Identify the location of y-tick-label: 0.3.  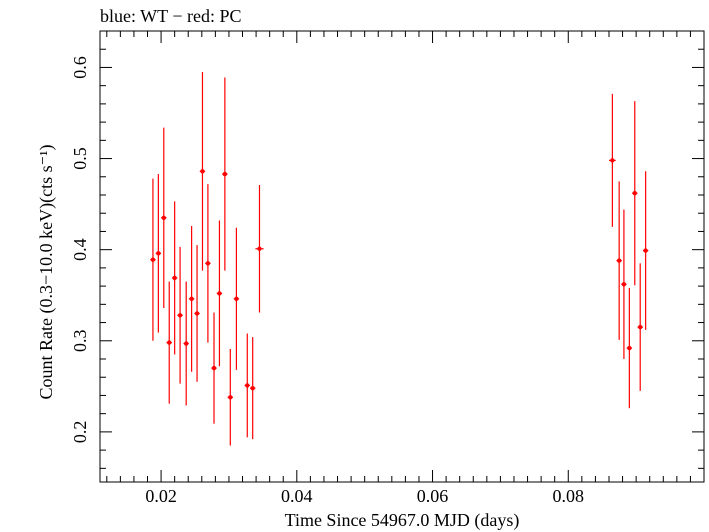
(80, 341).